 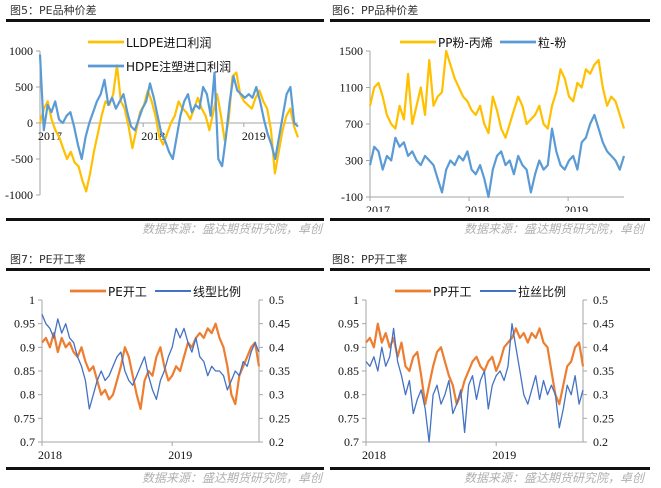 I want to click on x-tick-label: 2017, so click(x=378, y=207).